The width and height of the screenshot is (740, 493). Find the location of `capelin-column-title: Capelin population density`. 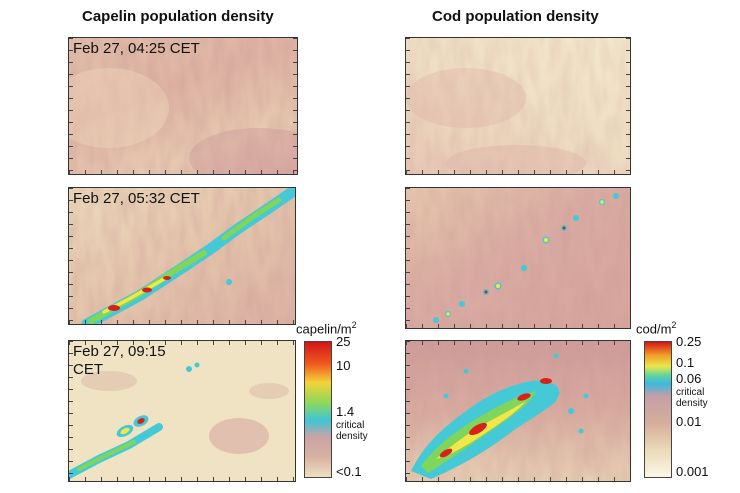

capelin-column-title: Capelin population density is located at coordinates (178, 16).